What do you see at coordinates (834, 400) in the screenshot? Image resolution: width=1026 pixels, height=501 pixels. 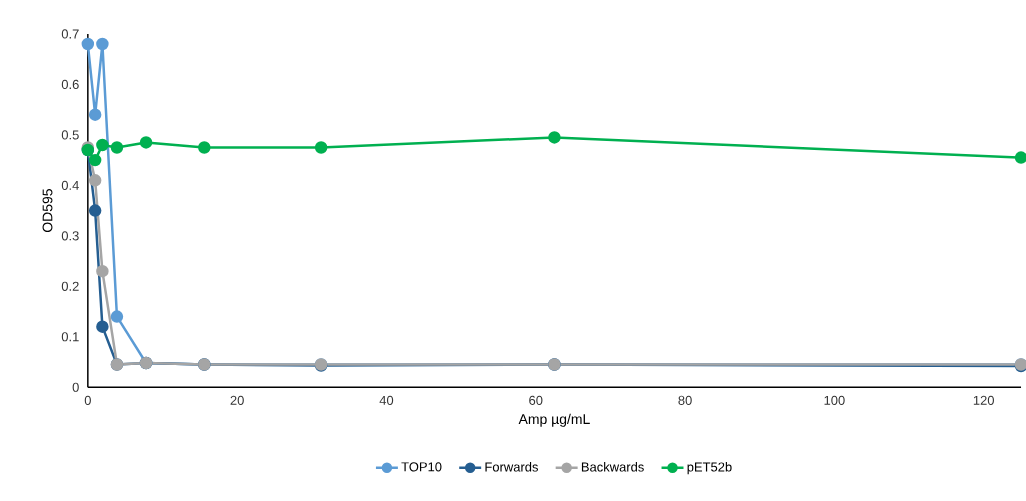 I see `x-tick-label: 100` at bounding box center [834, 400].